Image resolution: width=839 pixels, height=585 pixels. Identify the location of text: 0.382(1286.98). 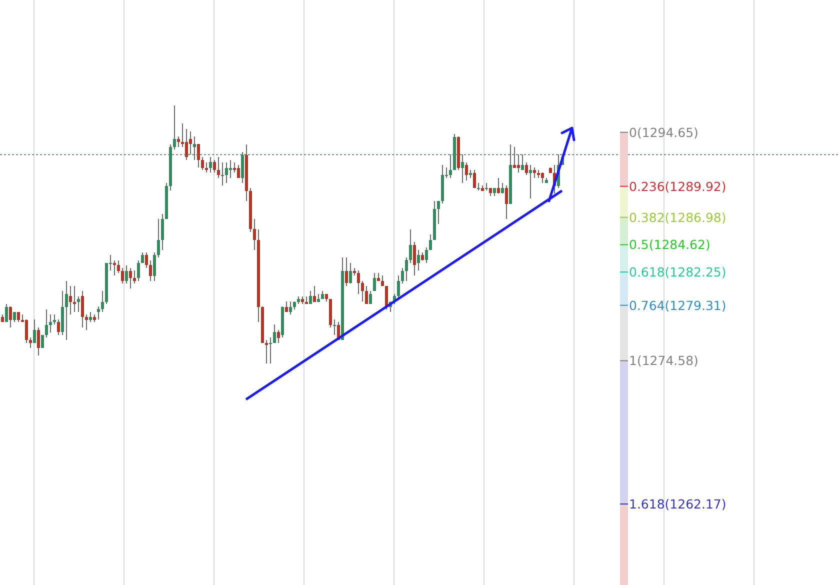
(677, 217).